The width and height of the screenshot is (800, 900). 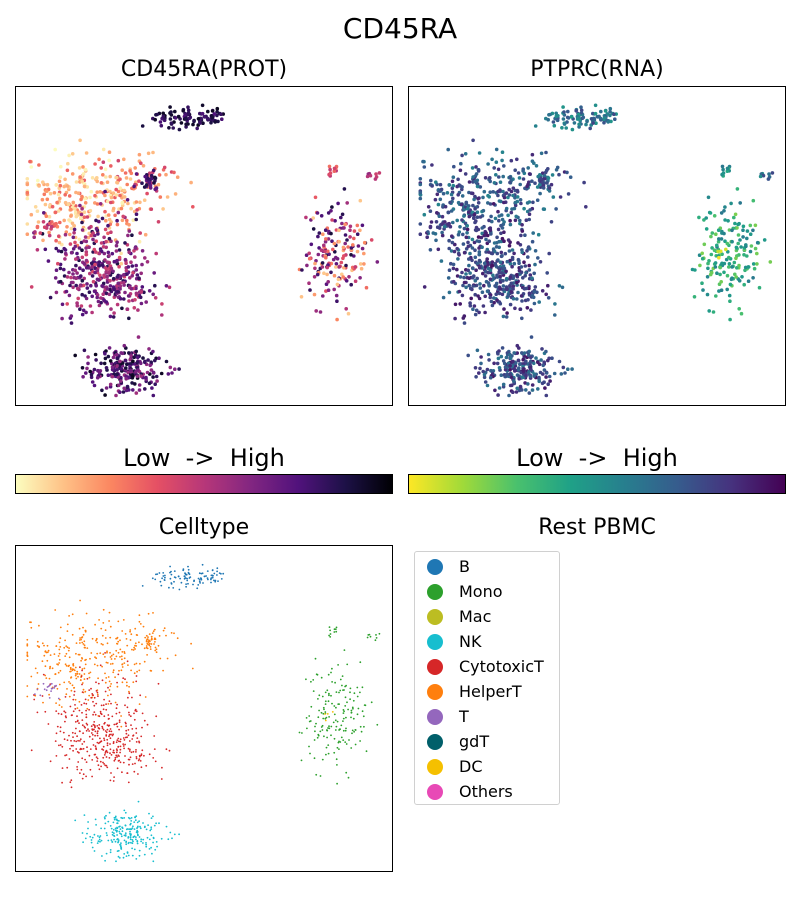 I want to click on legend-marker, so click(x=435, y=616).